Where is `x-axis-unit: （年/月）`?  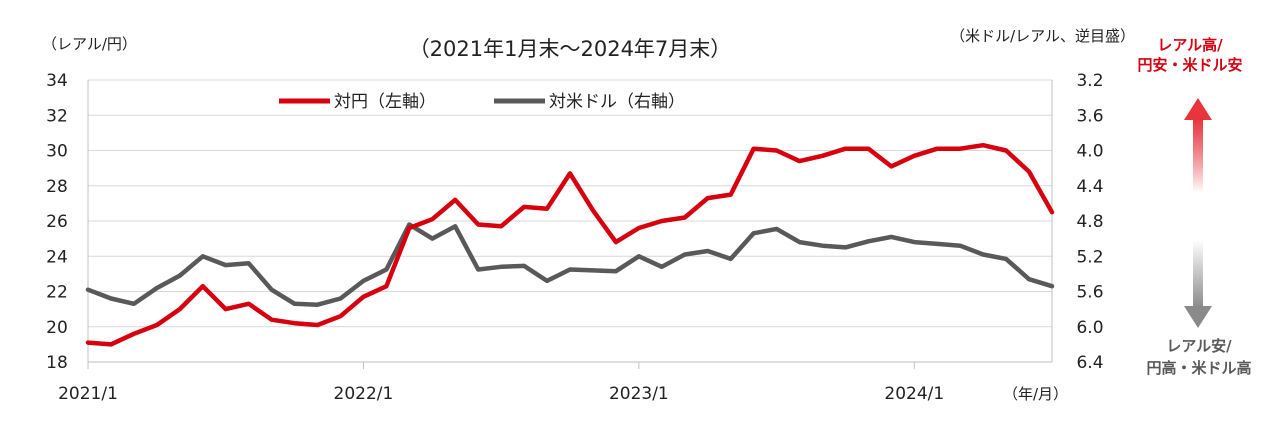
x-axis-unit: （年/月） is located at coordinates (1035, 394).